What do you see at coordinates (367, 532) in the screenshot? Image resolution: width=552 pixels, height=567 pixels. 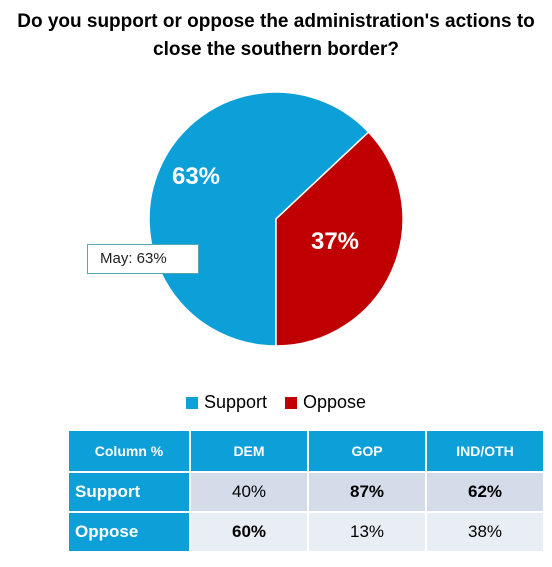 I see `table-cell: 13%` at bounding box center [367, 532].